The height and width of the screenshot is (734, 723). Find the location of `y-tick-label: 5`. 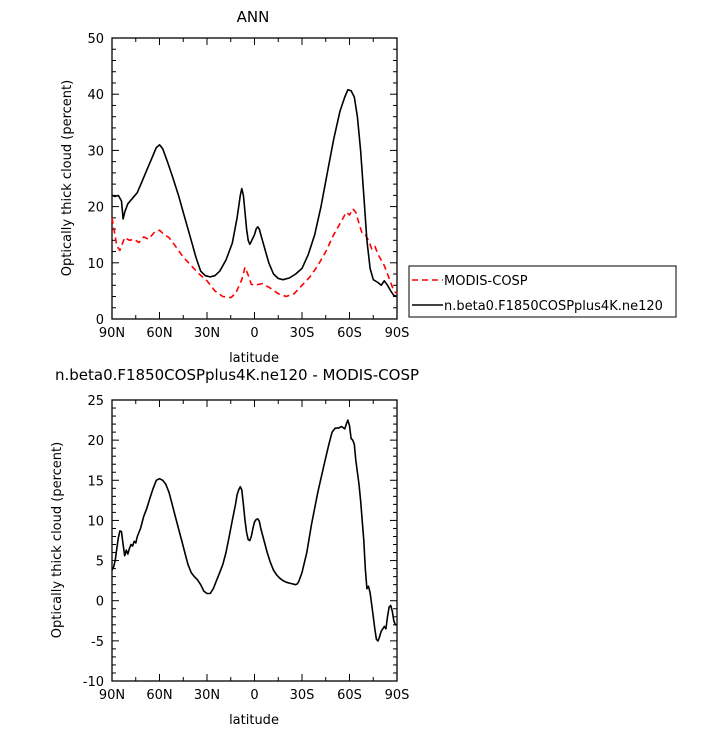

y-tick-label: 5 is located at coordinates (100, 562).